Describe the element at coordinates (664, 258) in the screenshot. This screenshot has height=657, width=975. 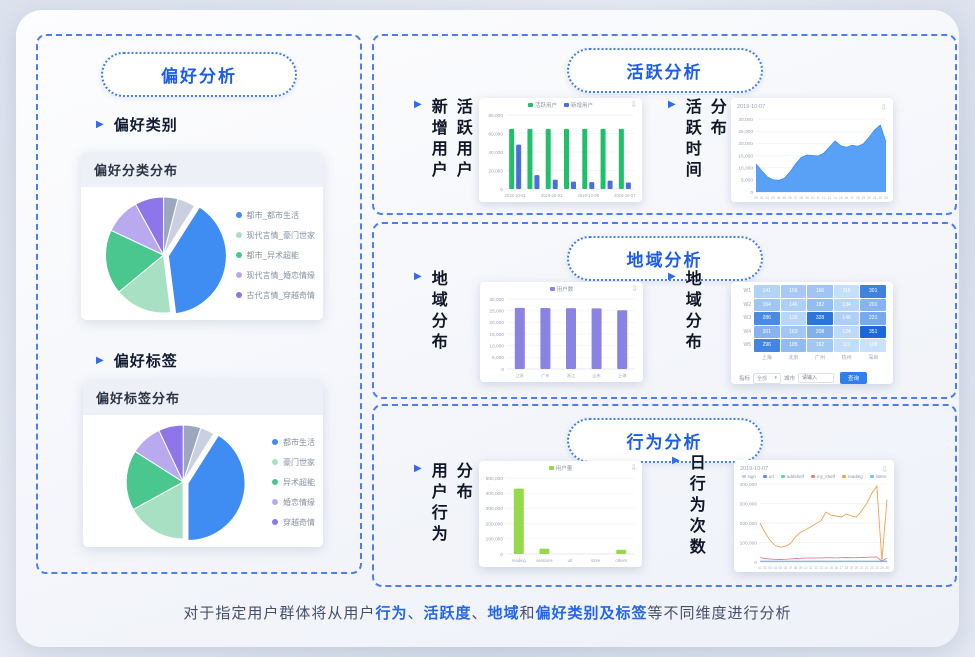
I see `region-panel-title: 地域分析` at that location.